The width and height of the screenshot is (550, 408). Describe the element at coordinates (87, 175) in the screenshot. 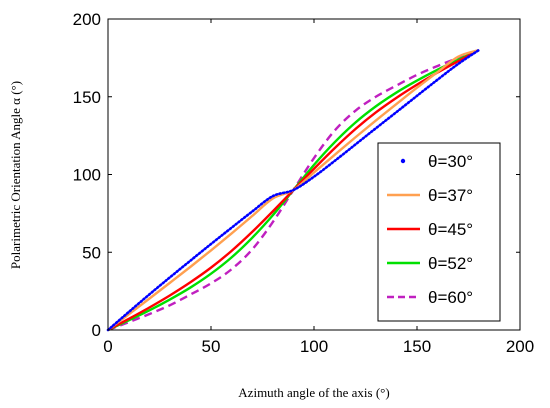

I see `y-tick-label: 100` at that location.